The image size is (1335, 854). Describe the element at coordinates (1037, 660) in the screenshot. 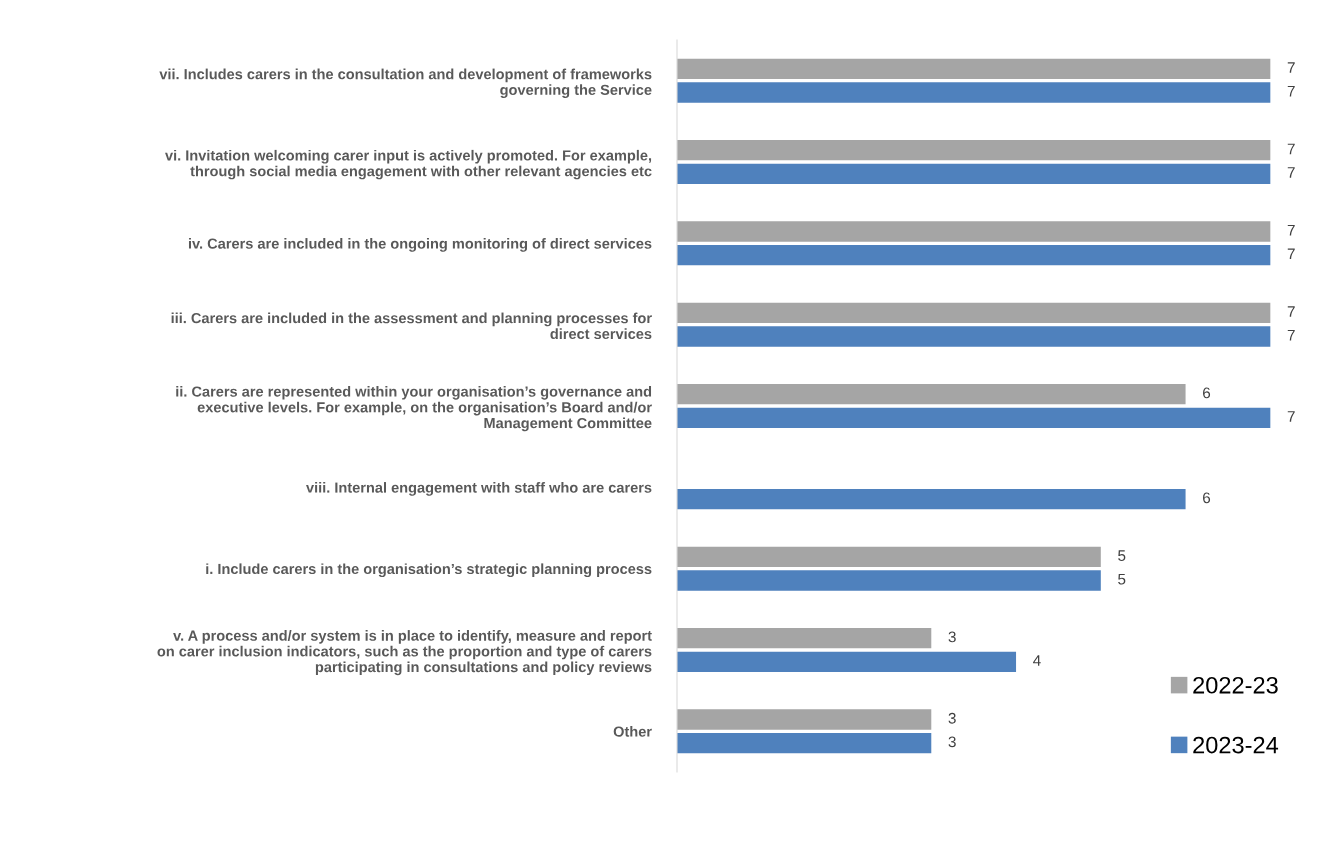

I see `data-label: 4` at that location.